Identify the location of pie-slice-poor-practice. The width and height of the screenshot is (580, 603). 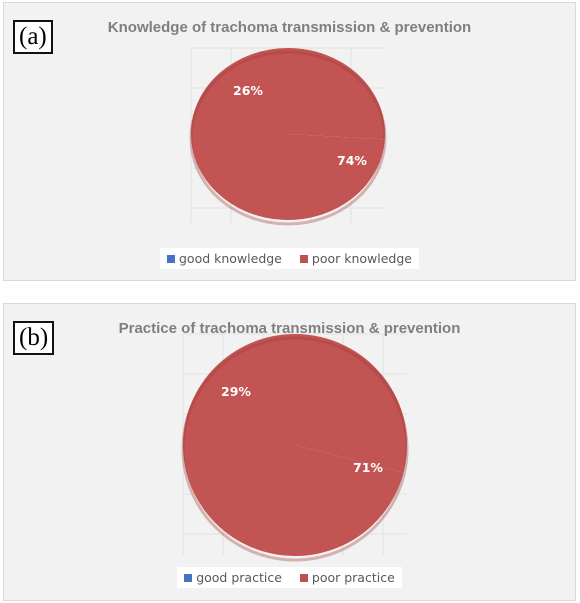
(293, 445).